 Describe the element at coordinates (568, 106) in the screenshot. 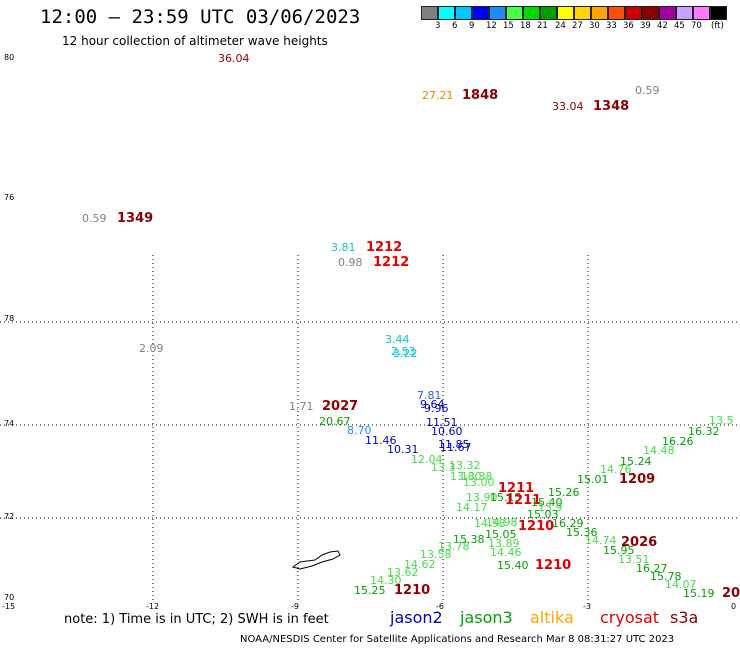

I see `wave-height-label: 33.04` at that location.